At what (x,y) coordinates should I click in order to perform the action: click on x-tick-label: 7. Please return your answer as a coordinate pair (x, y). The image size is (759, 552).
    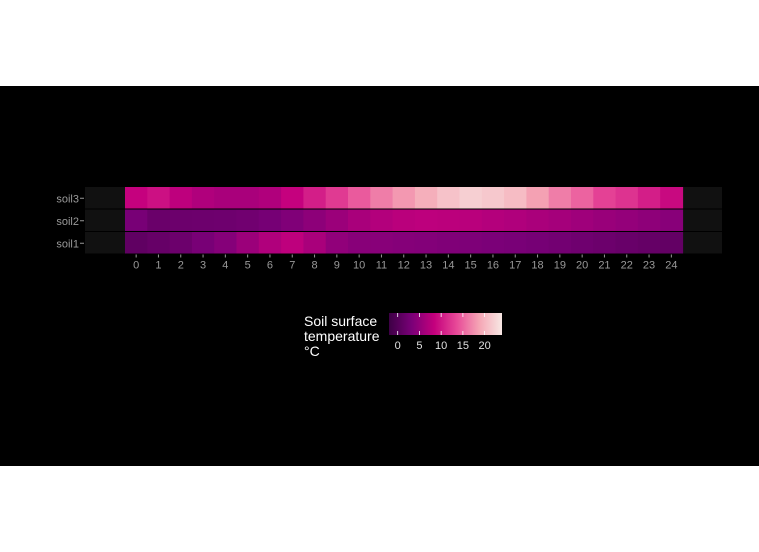
    Looking at the image, I should click on (292, 266).